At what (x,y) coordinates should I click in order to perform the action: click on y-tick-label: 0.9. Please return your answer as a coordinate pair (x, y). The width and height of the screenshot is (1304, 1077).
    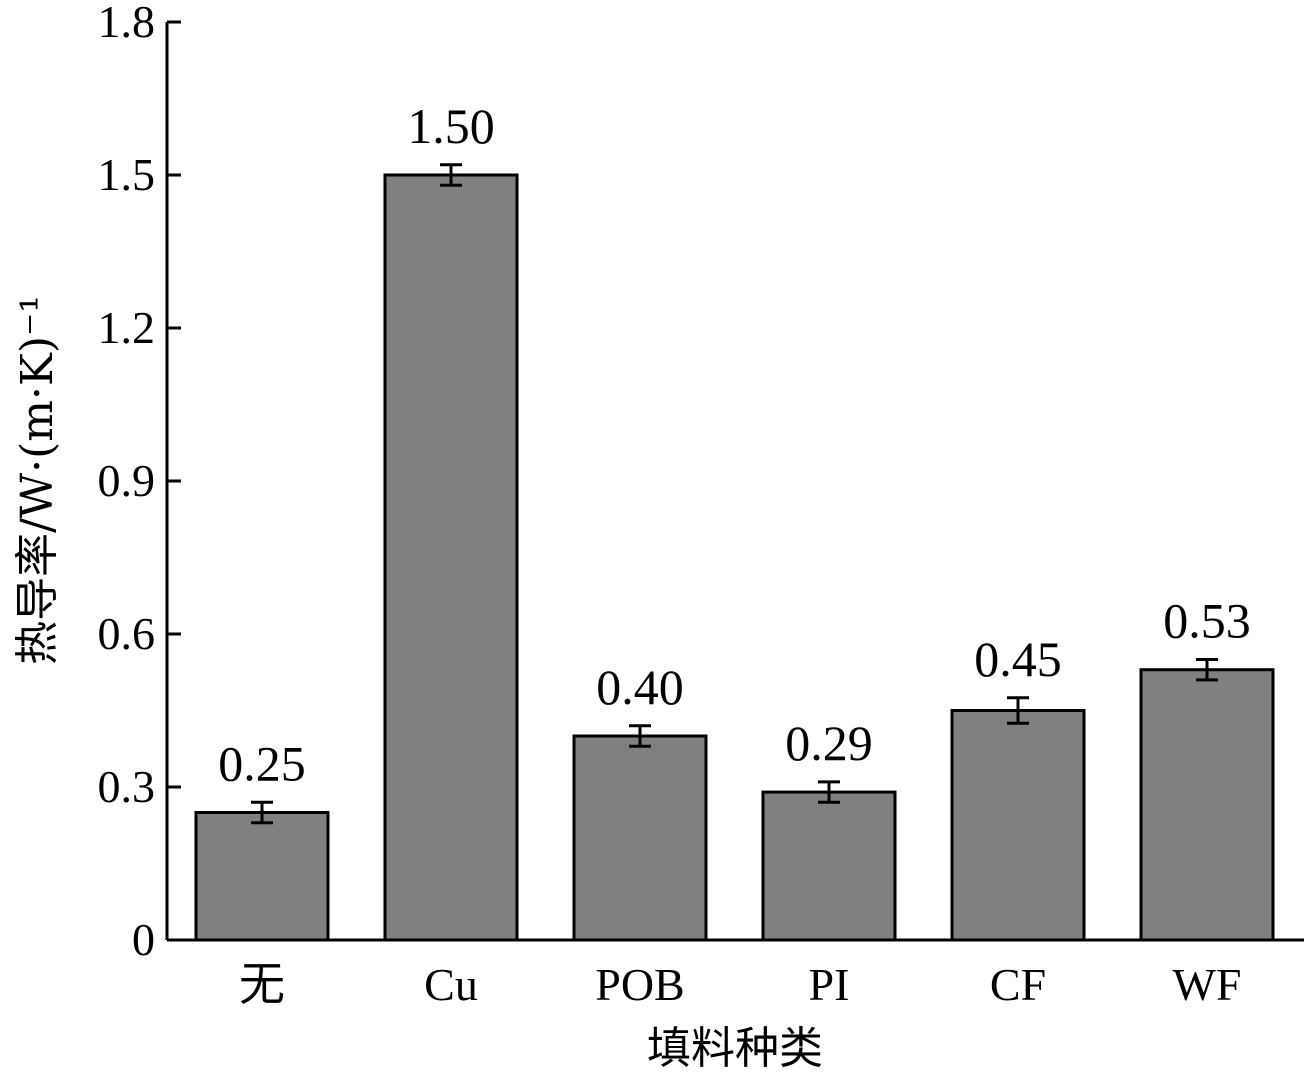
    Looking at the image, I should click on (127, 480).